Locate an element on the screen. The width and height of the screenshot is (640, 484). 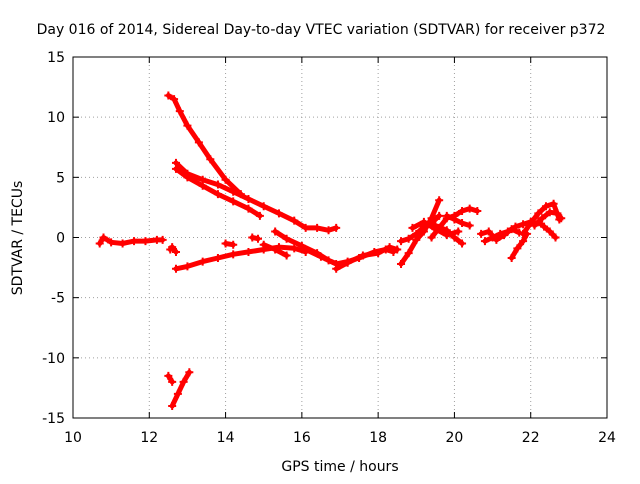
x-tick-label: 12 is located at coordinates (149, 438).